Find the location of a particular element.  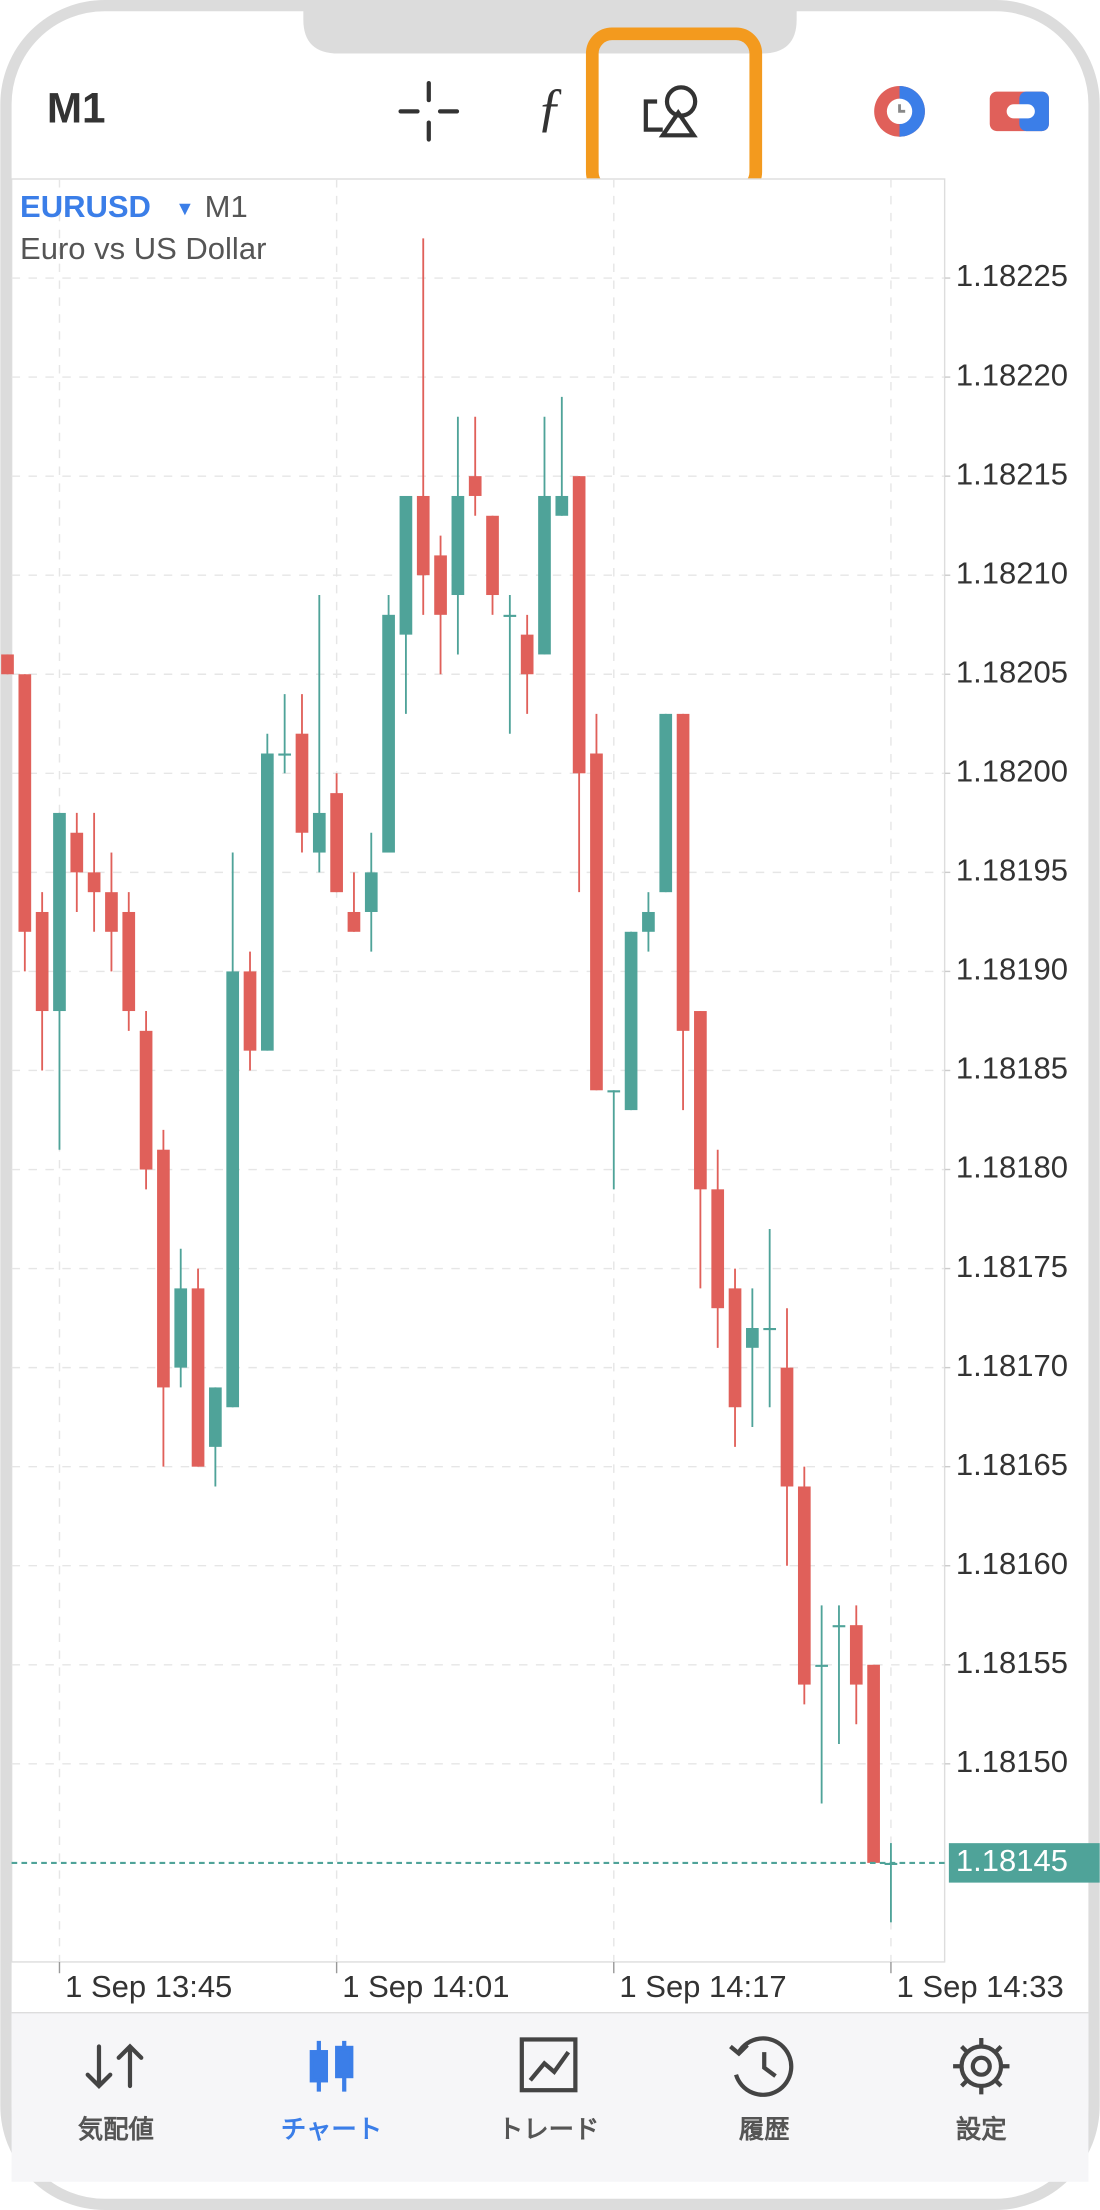

account-icon is located at coordinates (1019, 111).